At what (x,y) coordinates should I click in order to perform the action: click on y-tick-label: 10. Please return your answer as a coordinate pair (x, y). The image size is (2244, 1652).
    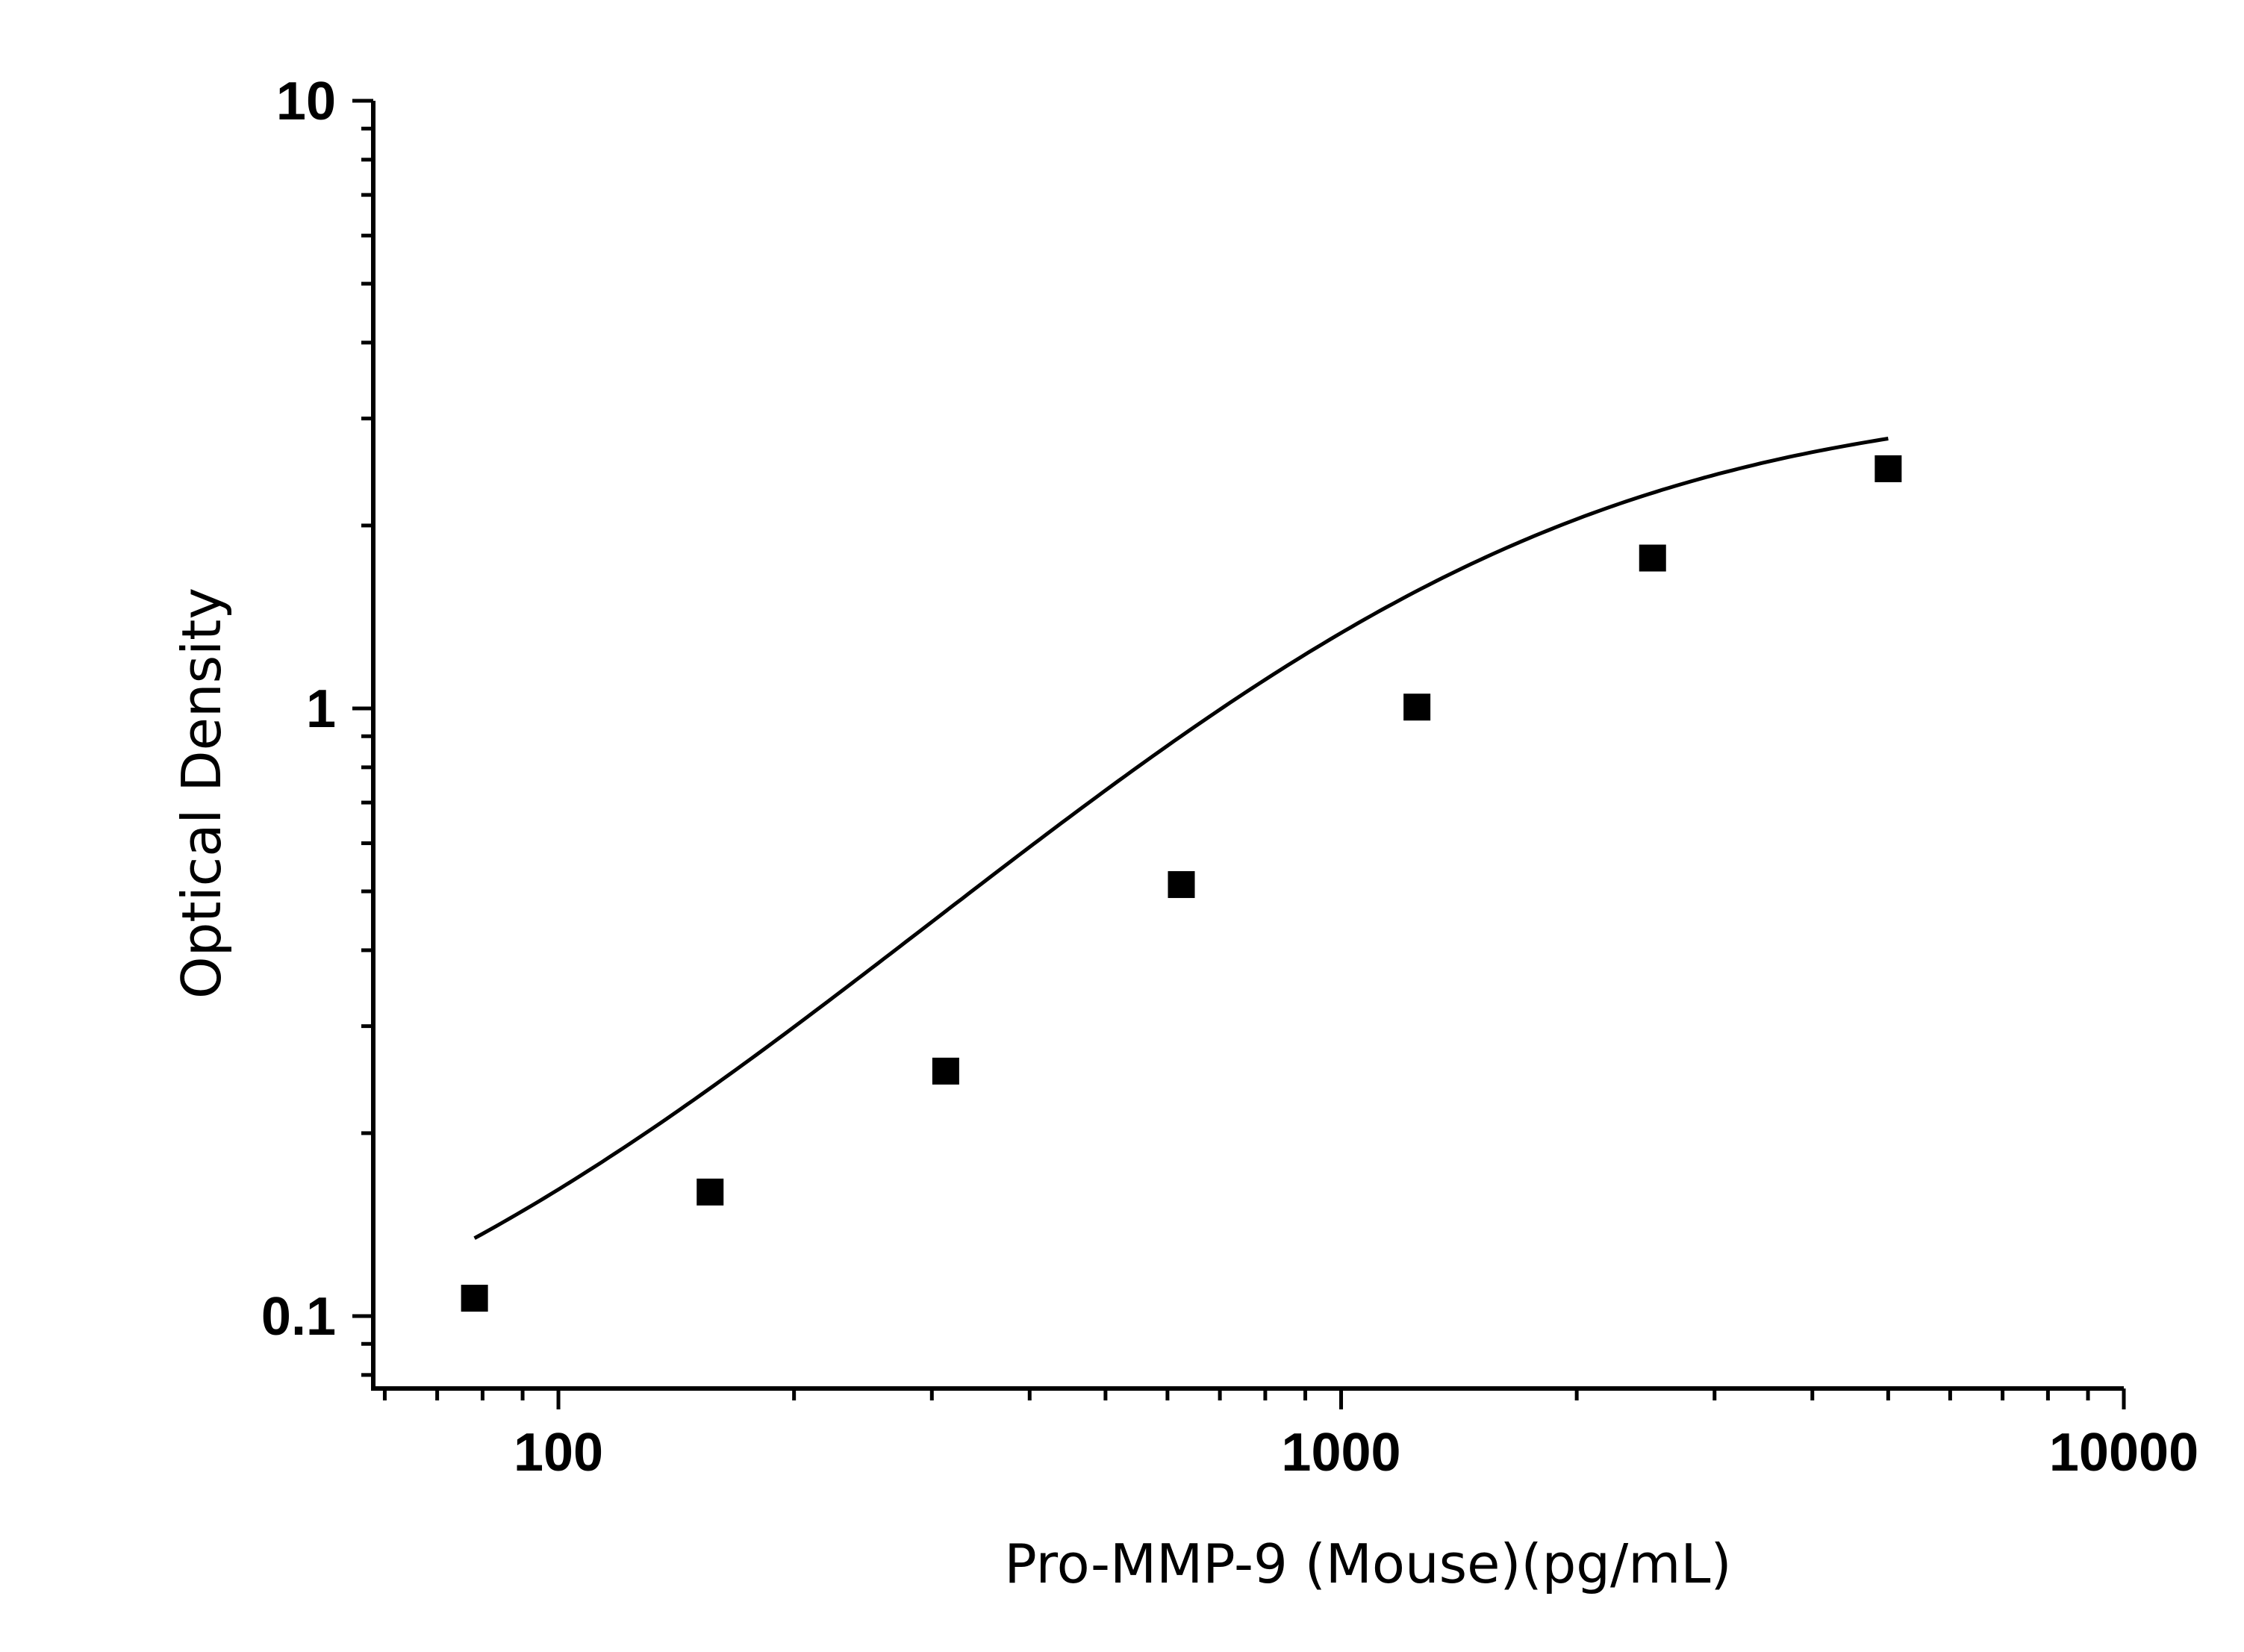
    Looking at the image, I should click on (306, 102).